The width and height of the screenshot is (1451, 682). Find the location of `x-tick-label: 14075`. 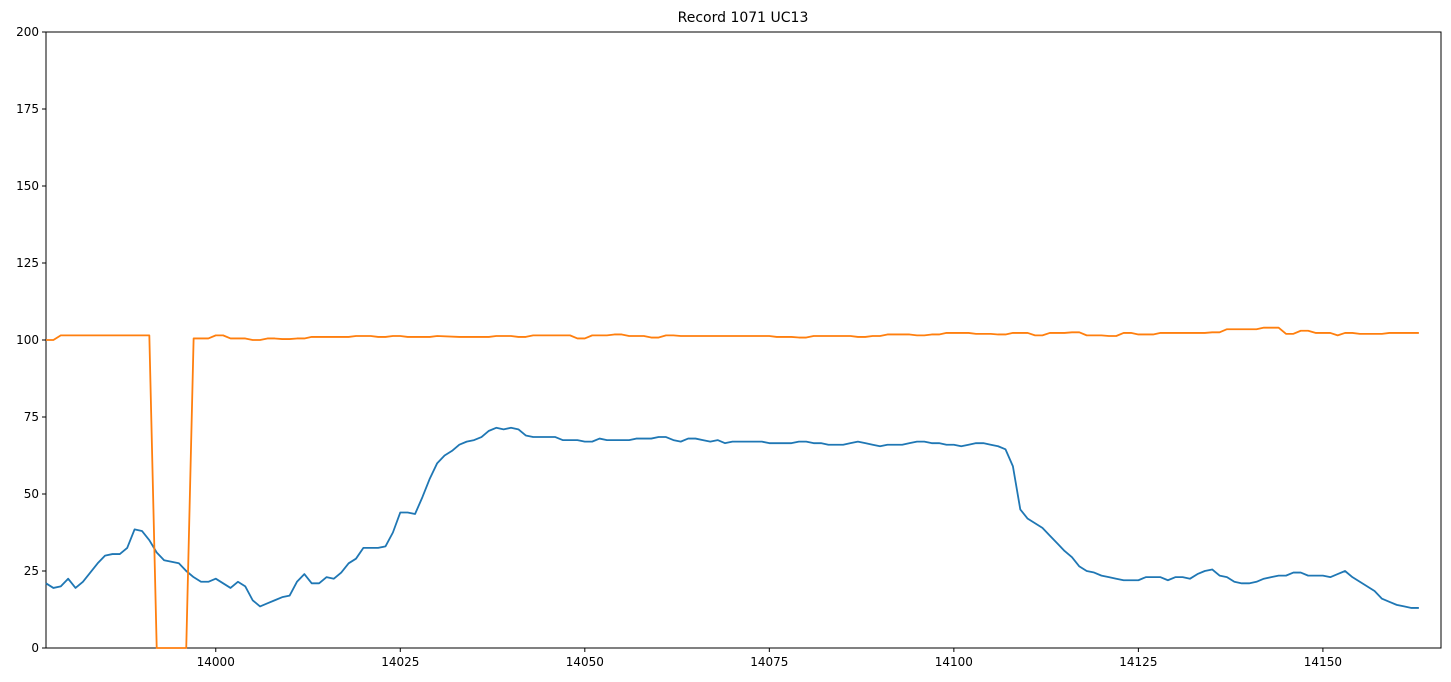

x-tick-label: 14075 is located at coordinates (769, 662).